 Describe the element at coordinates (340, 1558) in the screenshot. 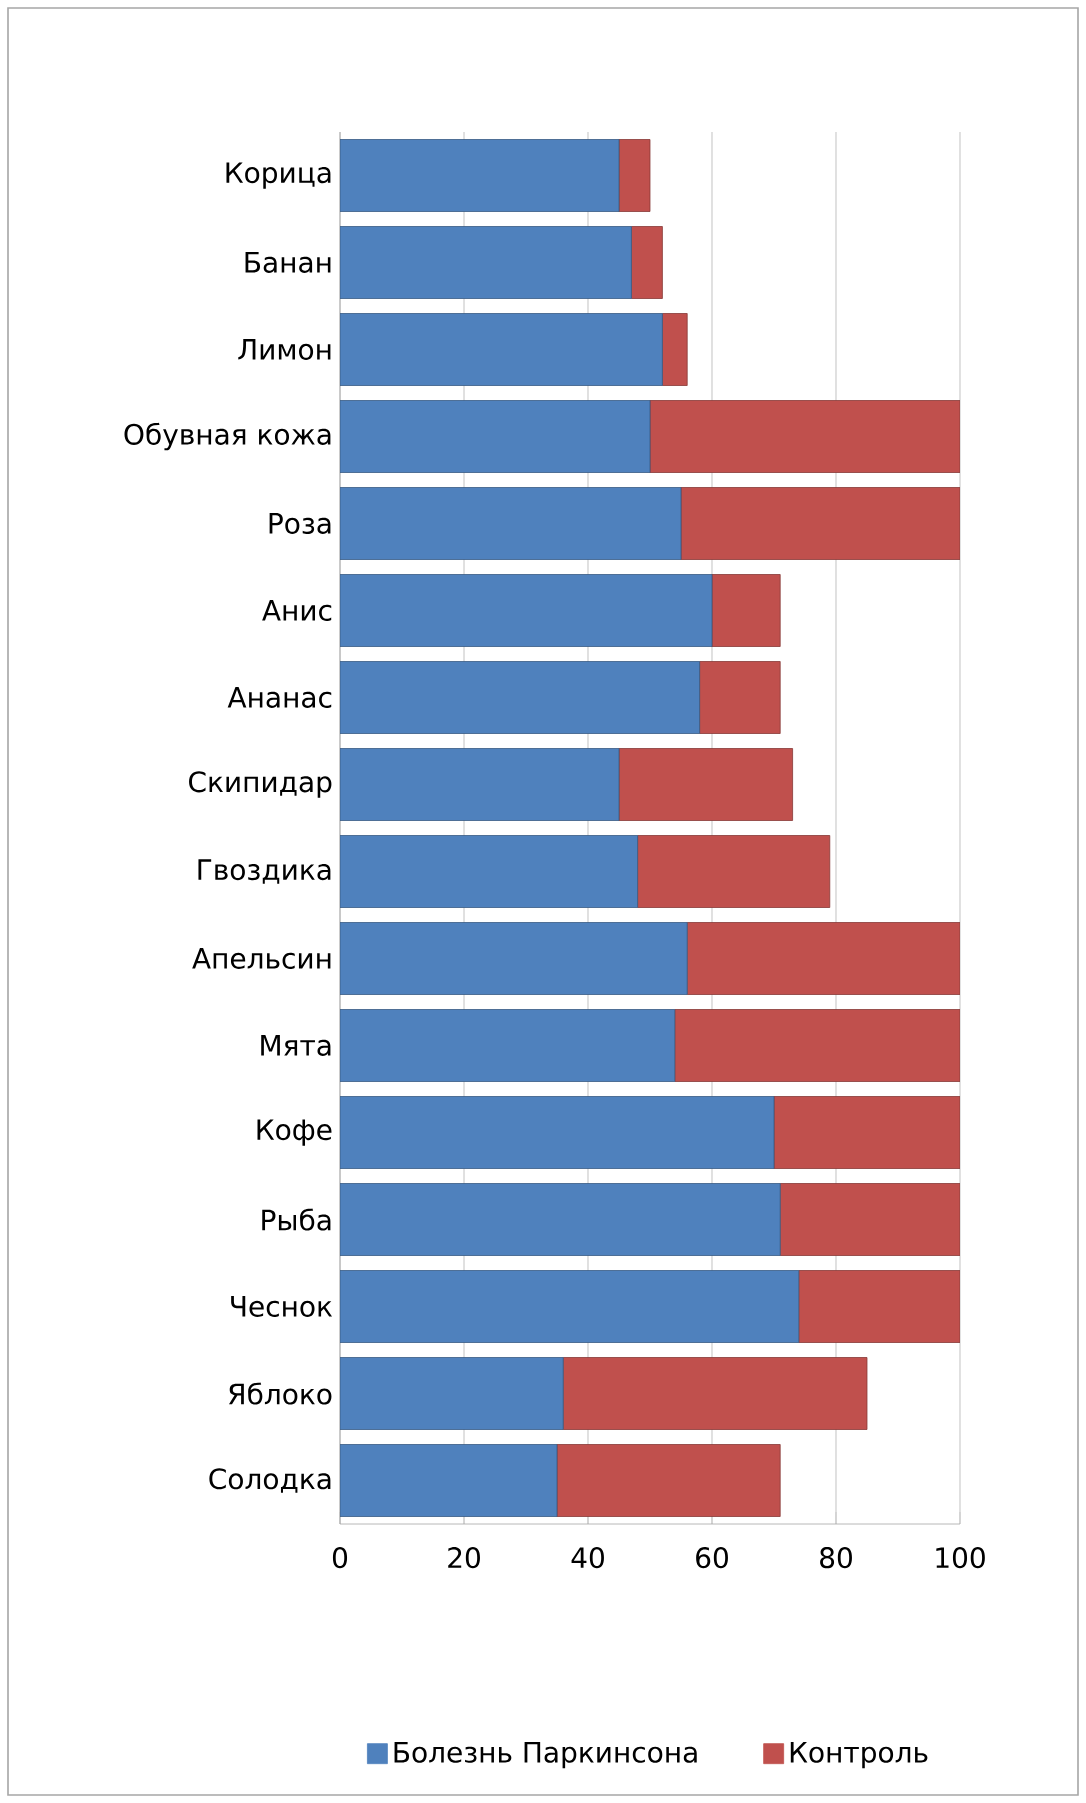

I see `x-tick-label: 0` at that location.